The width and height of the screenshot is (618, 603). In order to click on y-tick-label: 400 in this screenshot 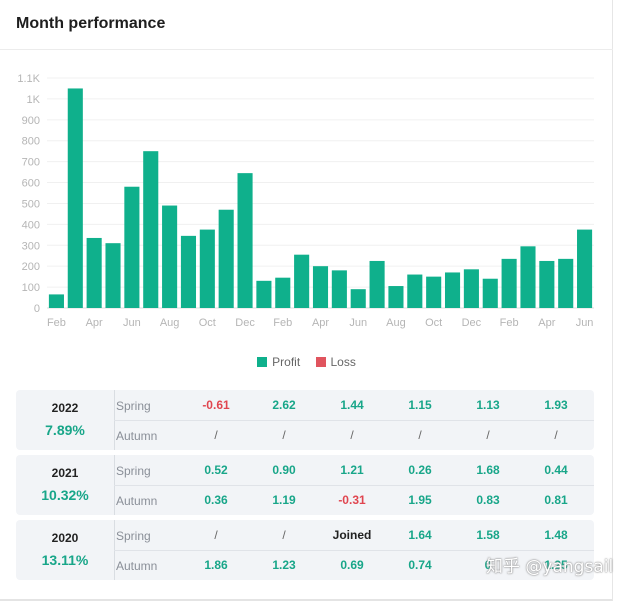, I will do `click(31, 225)`.